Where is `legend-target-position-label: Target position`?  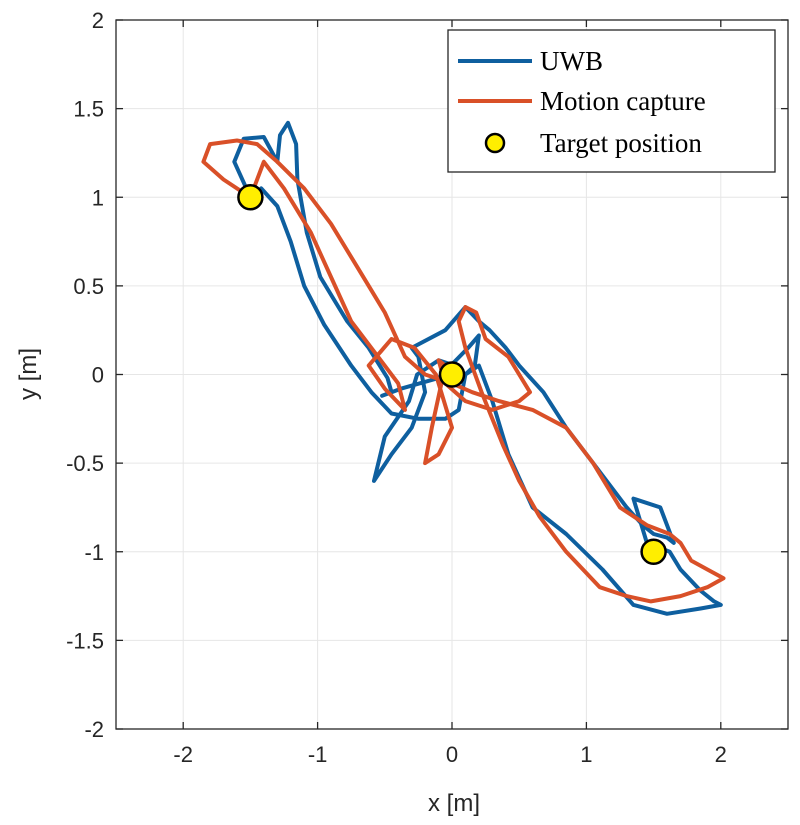 legend-target-position-label: Target position is located at coordinates (621, 143).